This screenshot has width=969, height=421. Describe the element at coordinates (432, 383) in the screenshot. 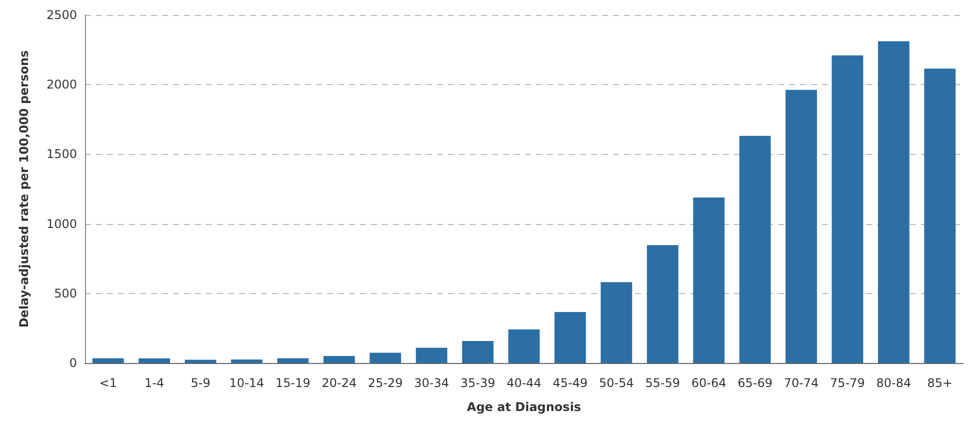

I see `x-tick-label: 30-34` at that location.